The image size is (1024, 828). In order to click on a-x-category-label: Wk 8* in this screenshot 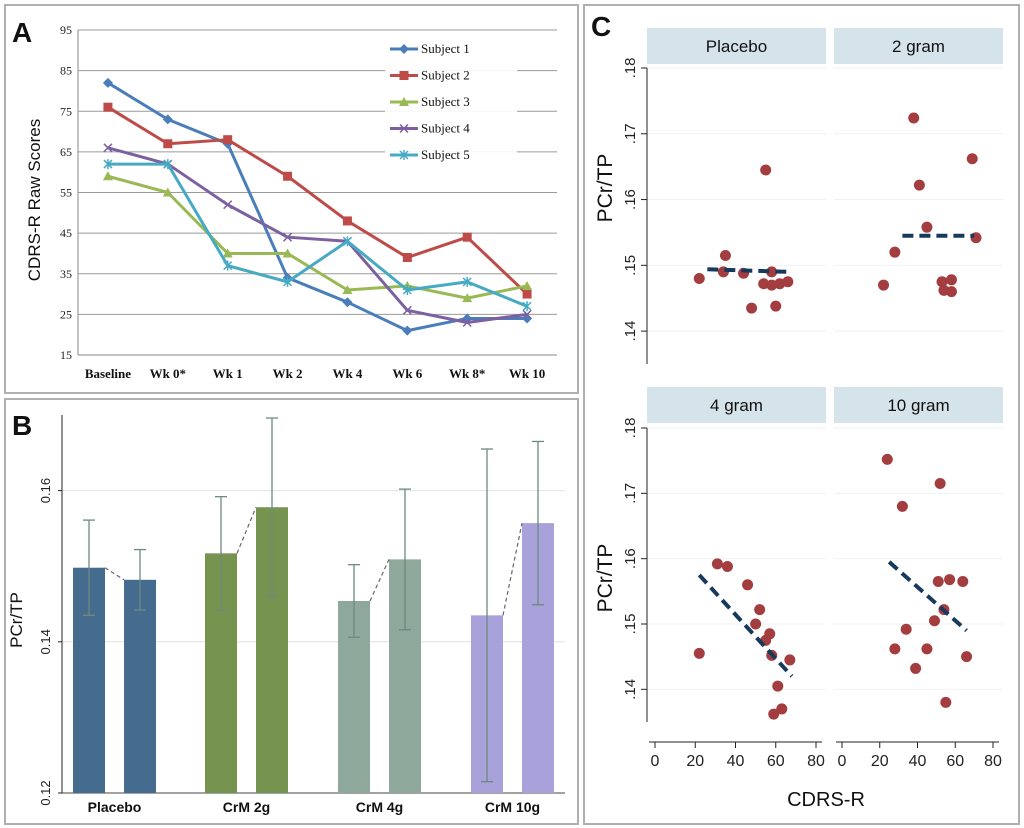, I will do `click(467, 373)`.